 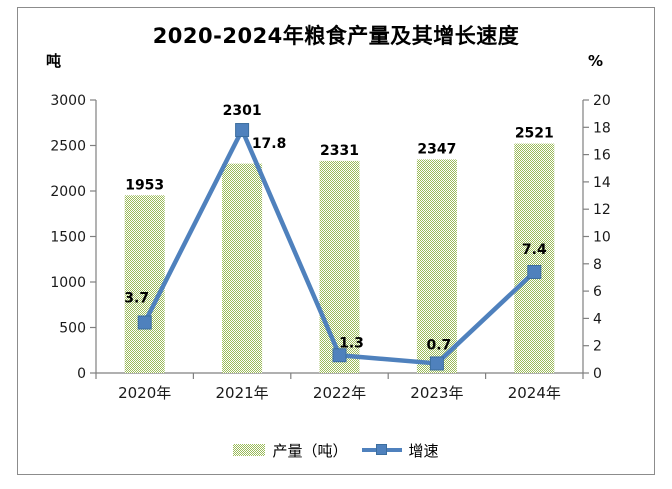 I want to click on right-axis-tick-label: 12, so click(x=602, y=210).